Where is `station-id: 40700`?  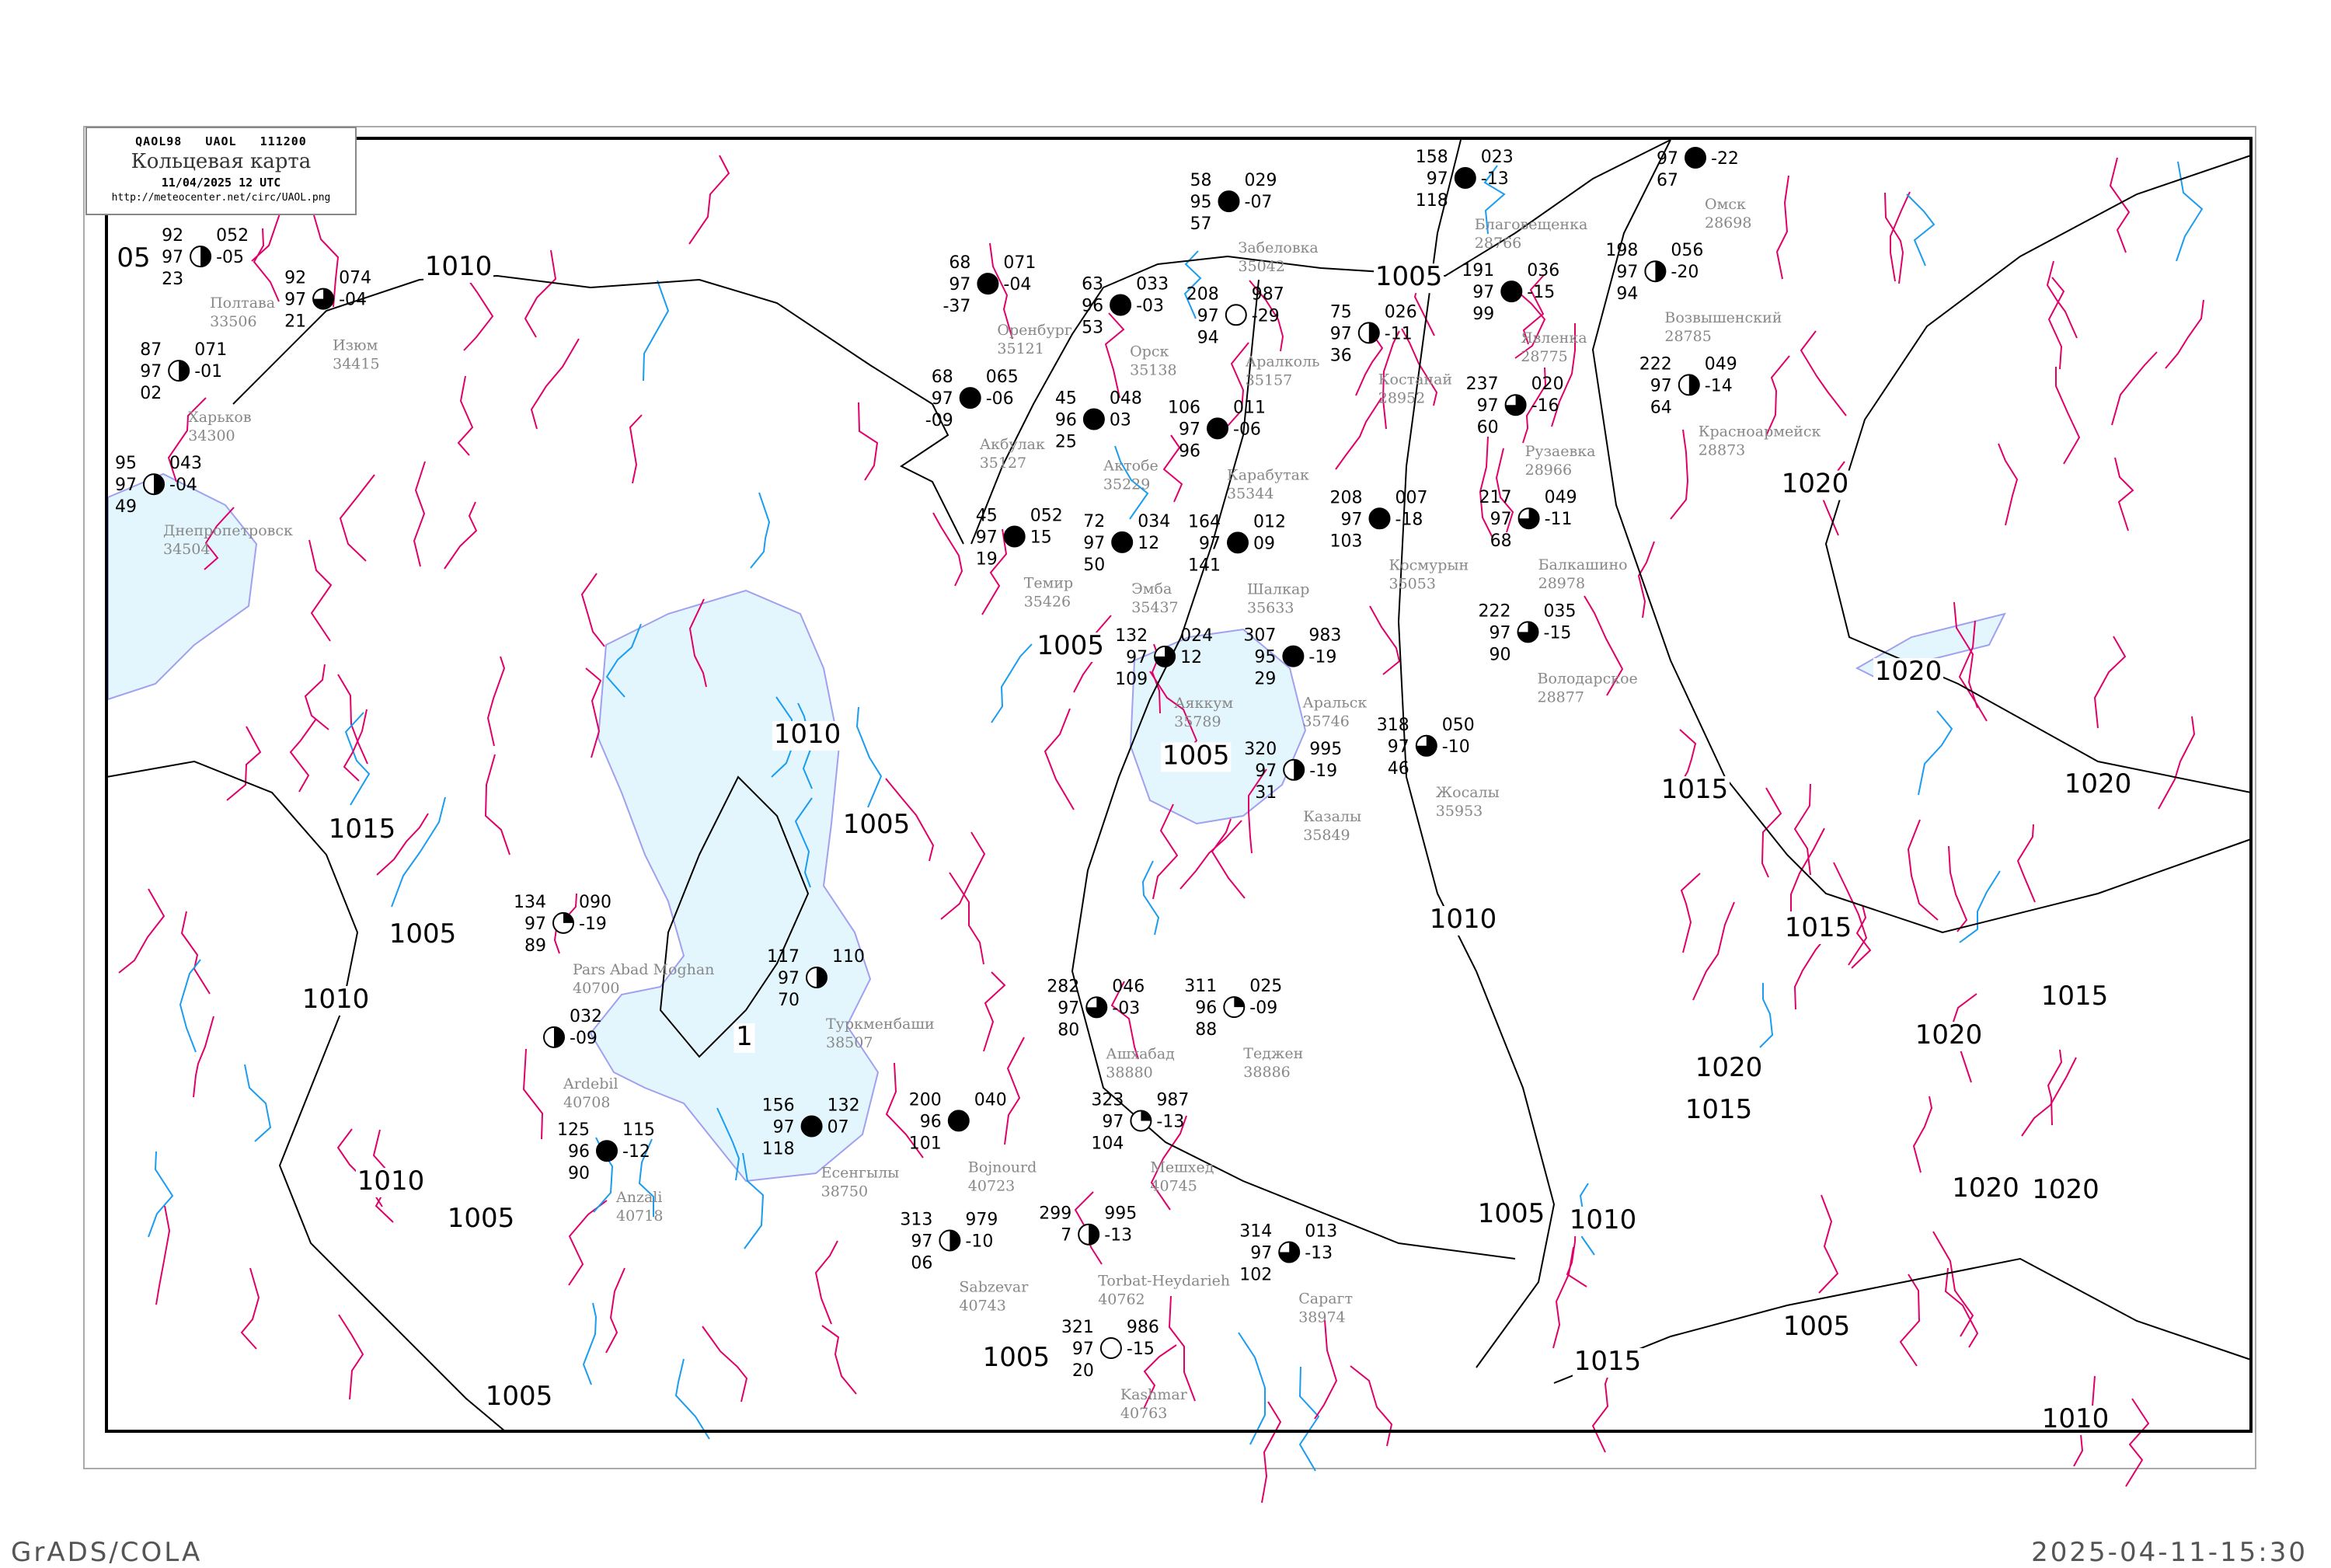
station-id: 40700 is located at coordinates (596, 989).